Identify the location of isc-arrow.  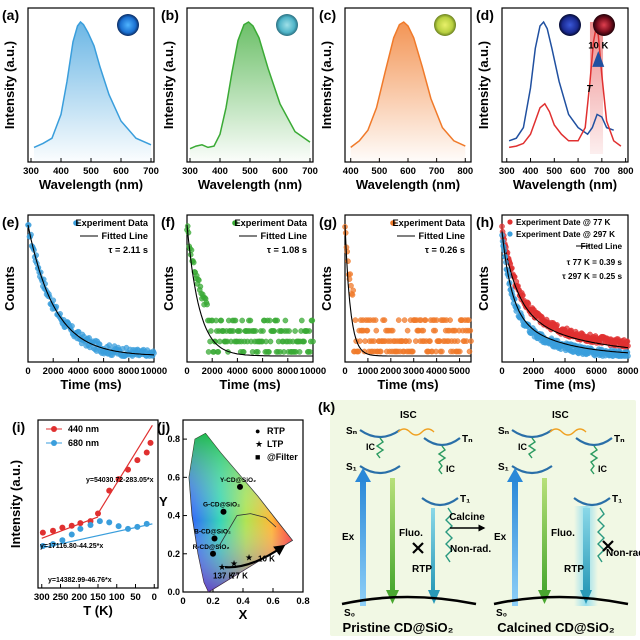
(416, 432).